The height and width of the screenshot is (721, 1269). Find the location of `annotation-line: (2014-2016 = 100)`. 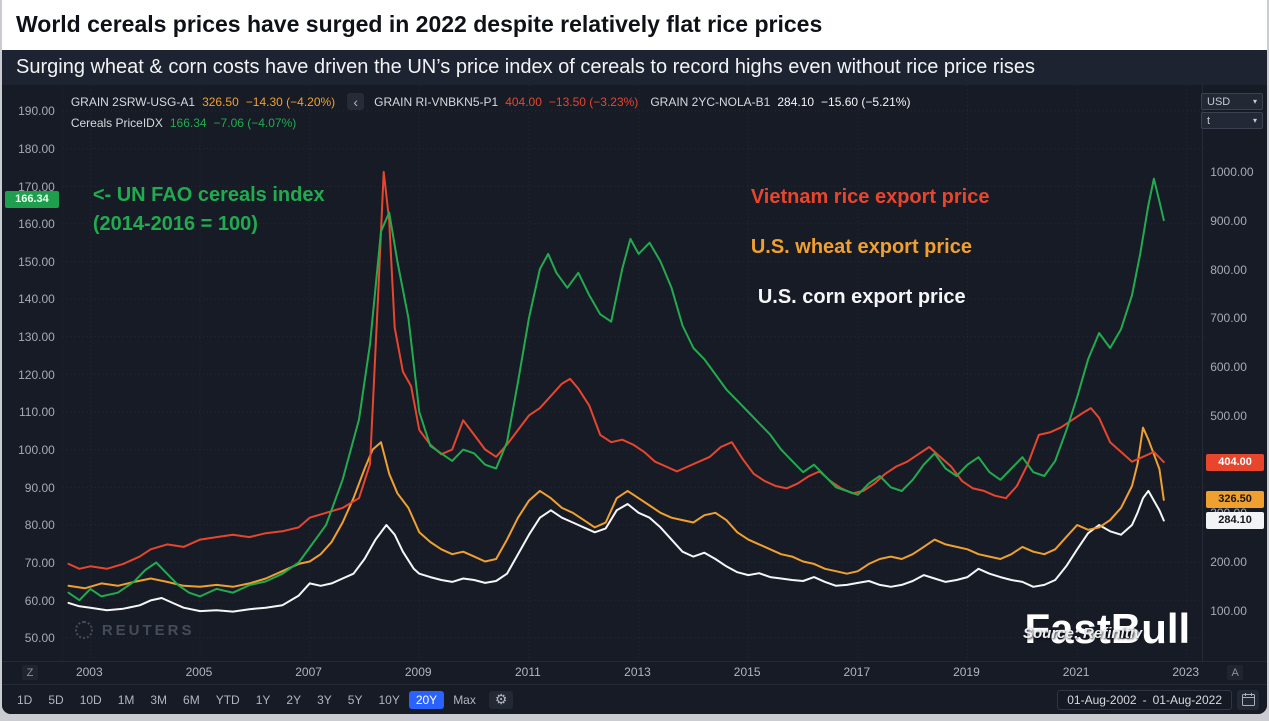

annotation-line: (2014-2016 = 100) is located at coordinates (175, 224).